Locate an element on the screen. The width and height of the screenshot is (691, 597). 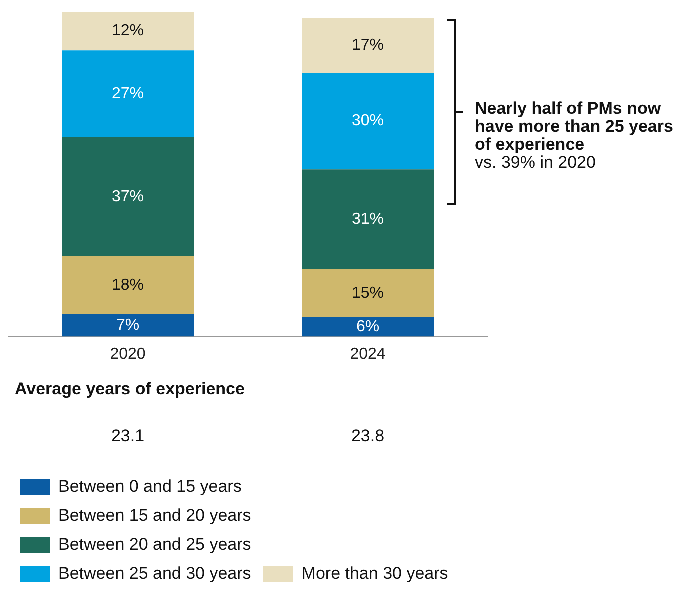
data-label: 37% is located at coordinates (128, 197).